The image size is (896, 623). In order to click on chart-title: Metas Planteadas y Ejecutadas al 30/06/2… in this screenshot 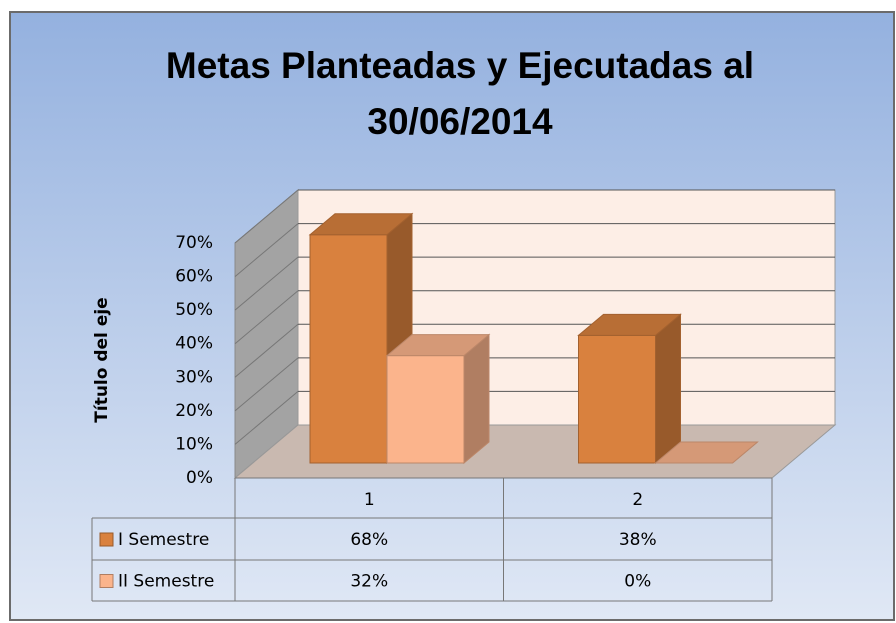, I will do `click(460, 93)`.